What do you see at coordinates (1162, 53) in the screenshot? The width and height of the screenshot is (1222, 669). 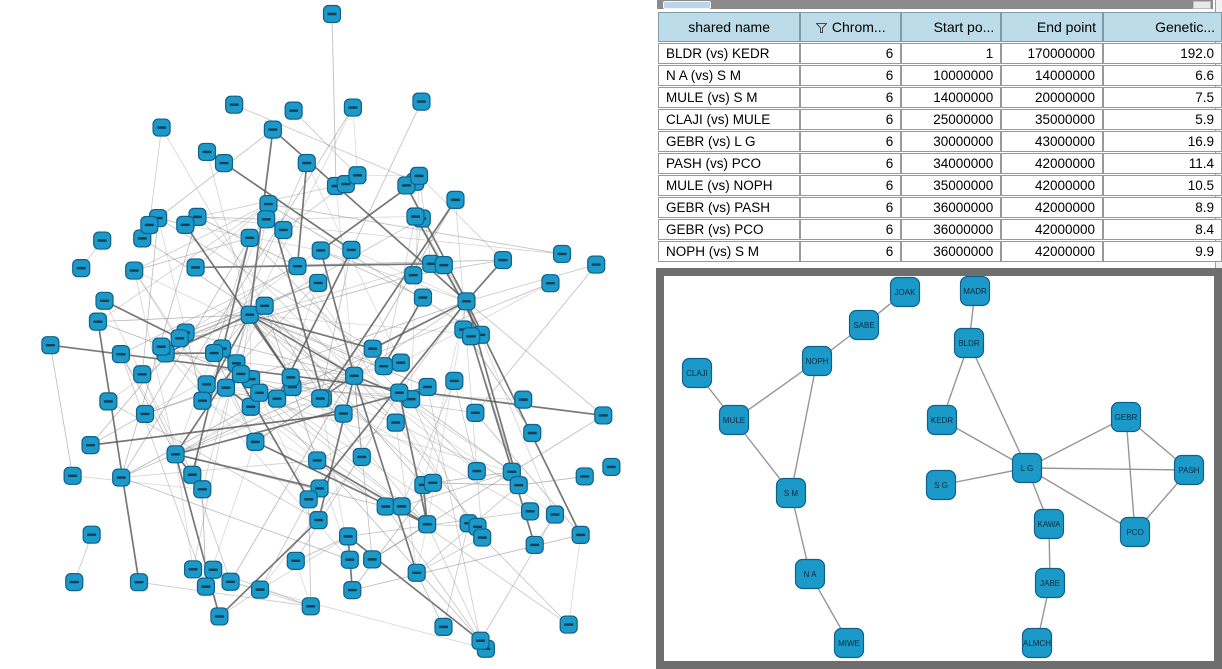 I see `cell-value: 192.0` at bounding box center [1162, 53].